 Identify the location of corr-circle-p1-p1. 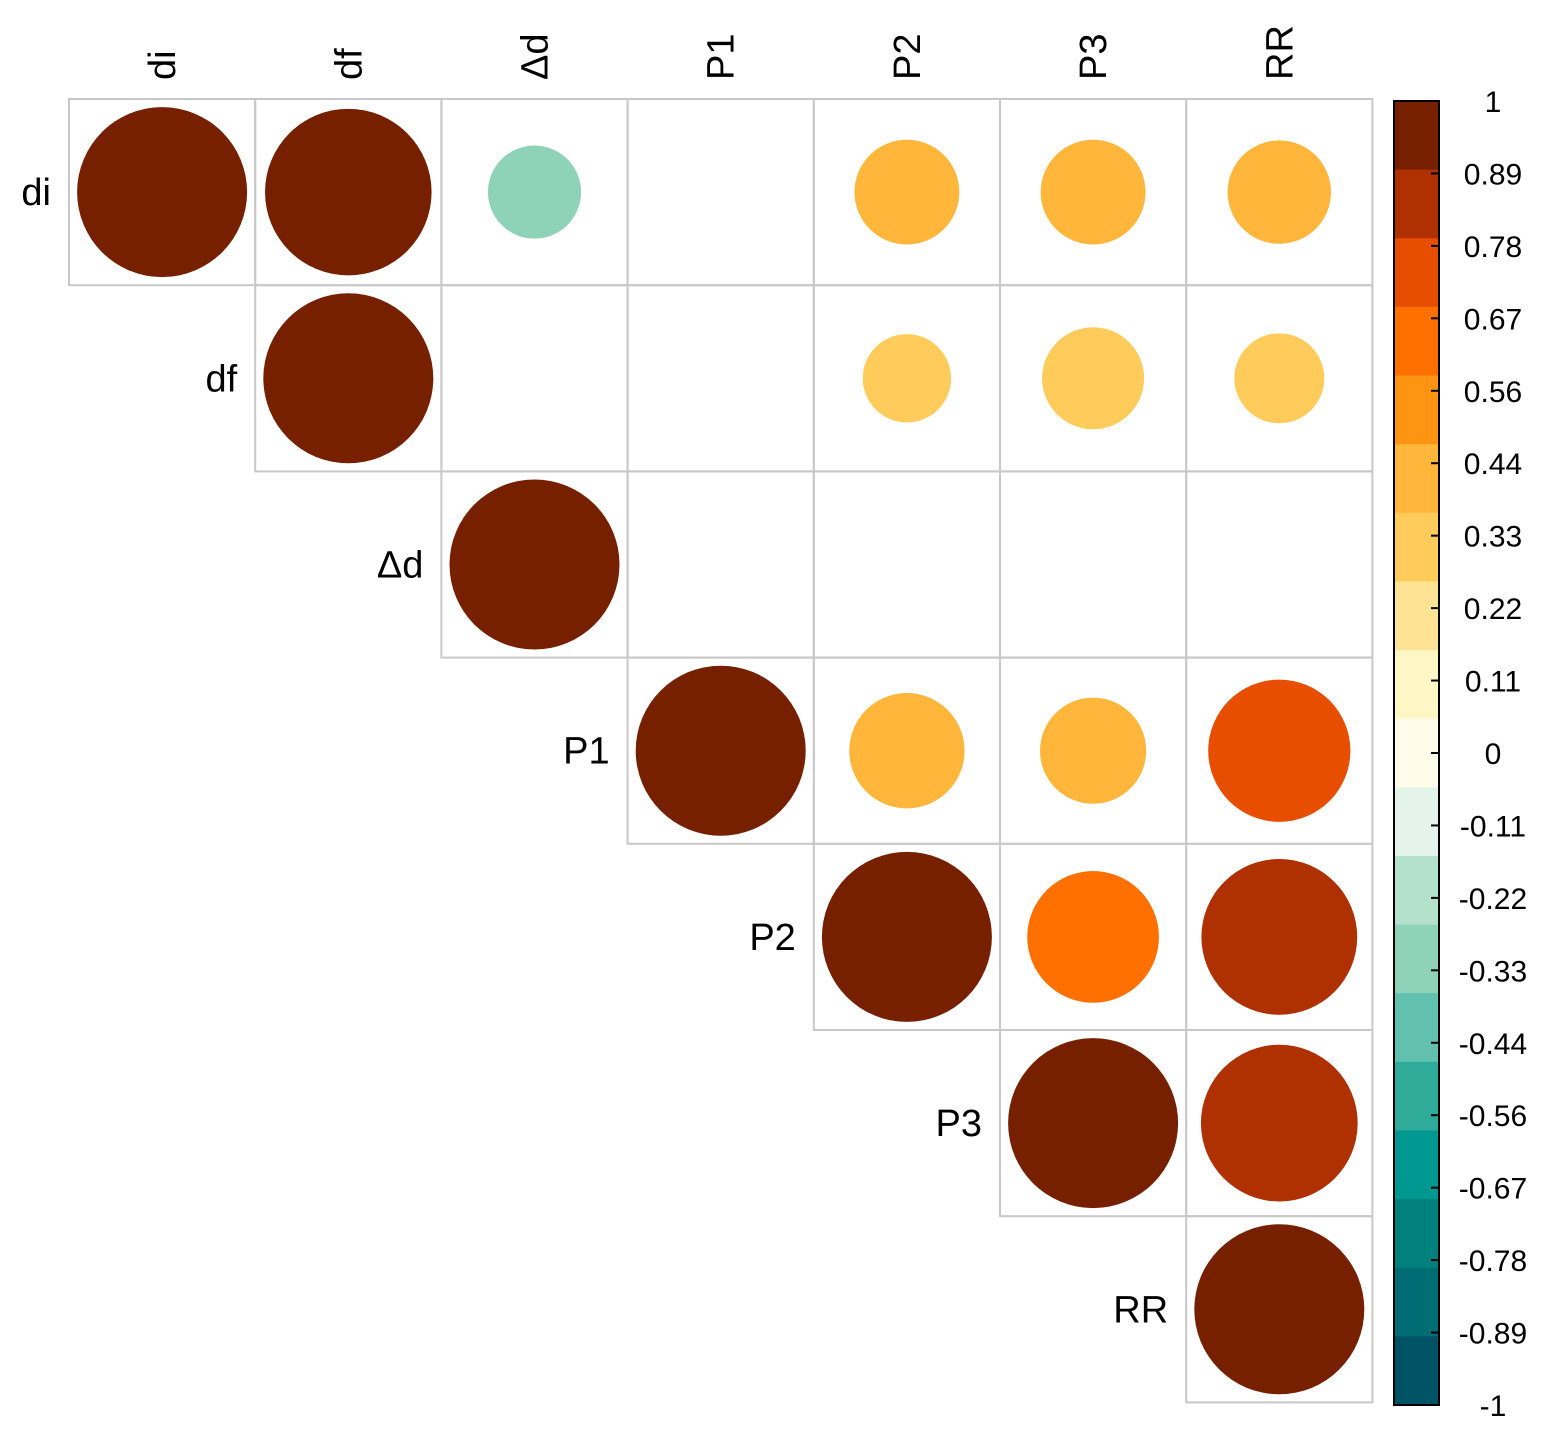
(720, 750).